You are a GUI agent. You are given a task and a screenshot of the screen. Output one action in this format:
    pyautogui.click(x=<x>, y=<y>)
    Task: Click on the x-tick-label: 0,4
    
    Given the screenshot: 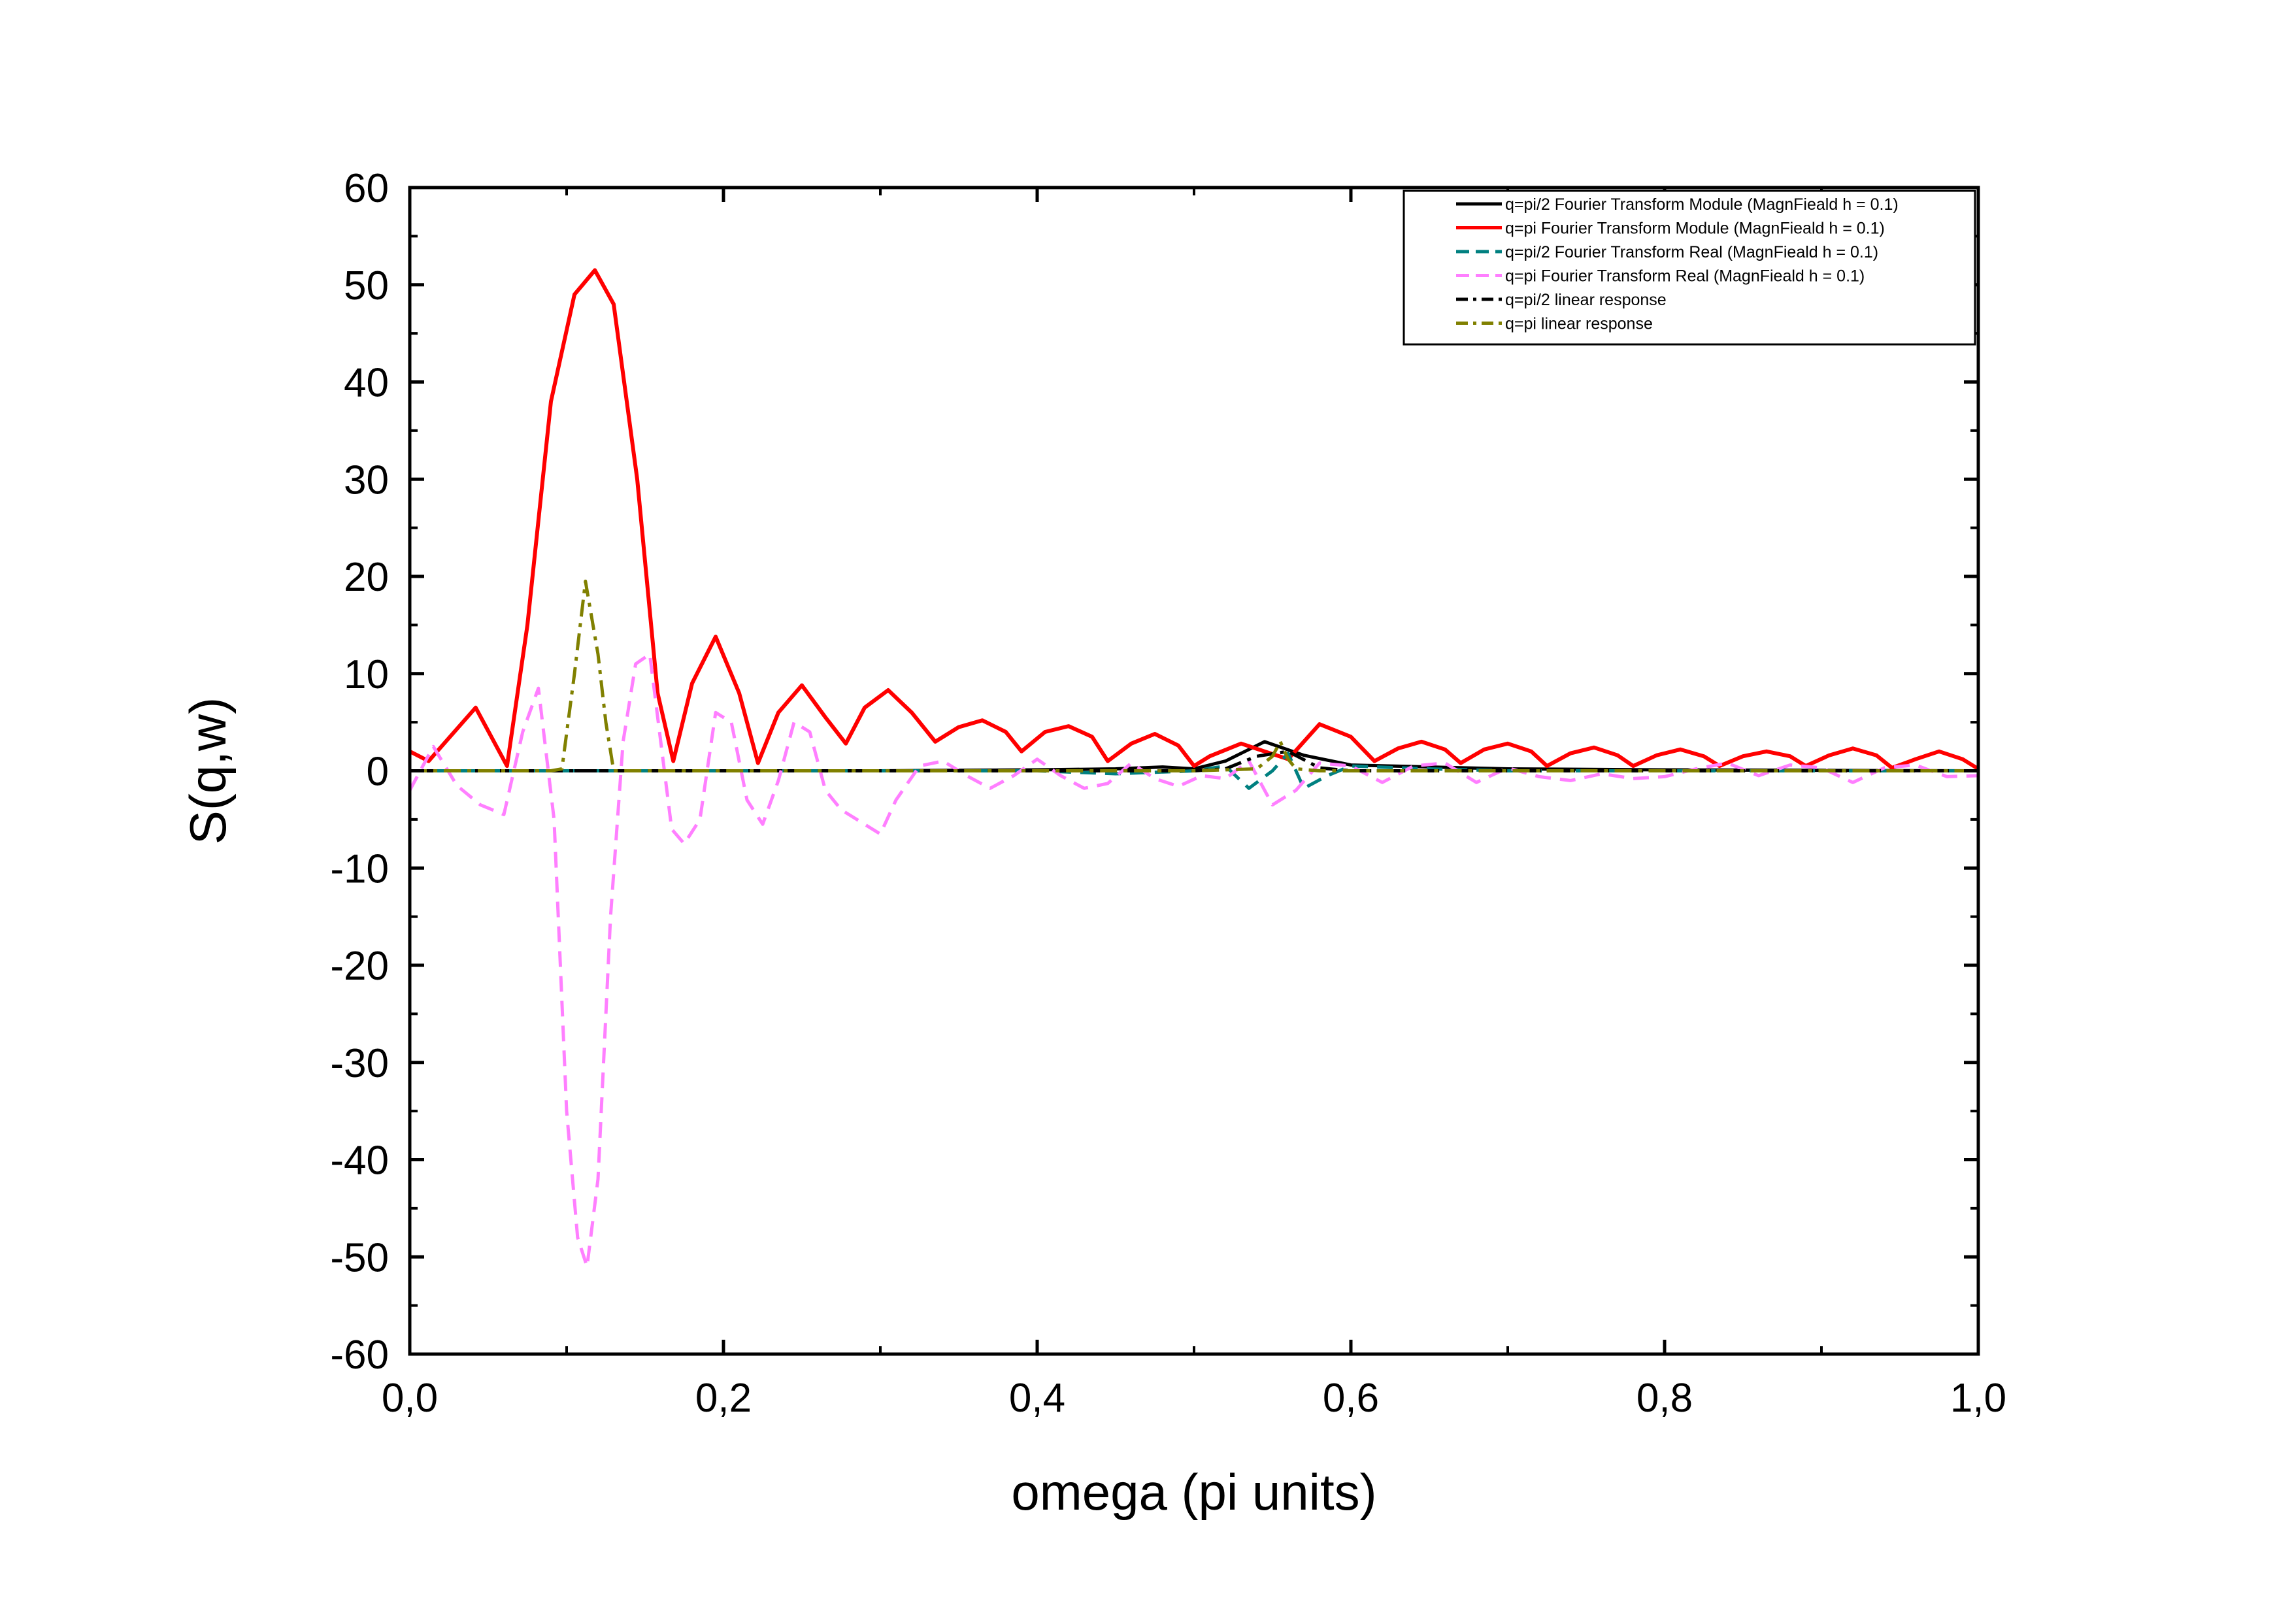 What is the action you would take?
    pyautogui.click(x=1037, y=1399)
    